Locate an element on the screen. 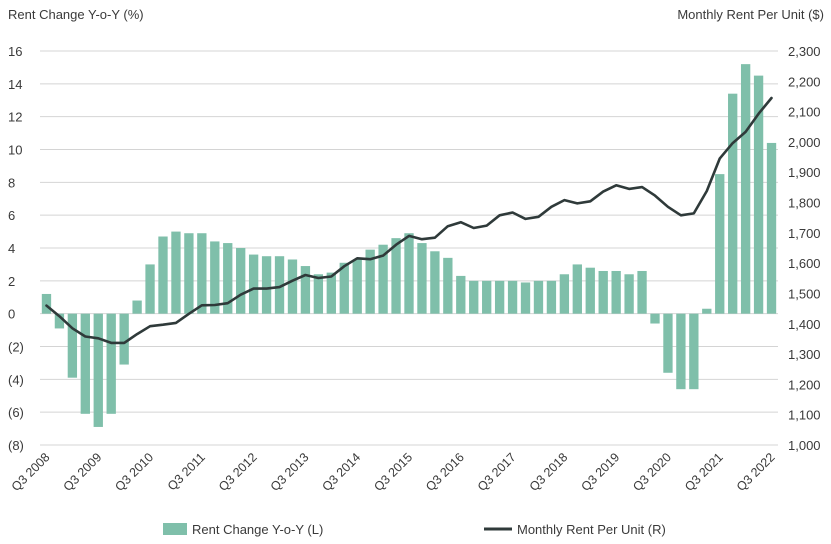 This screenshot has width=831, height=544. right-tick-label: 1,000 is located at coordinates (804, 445).